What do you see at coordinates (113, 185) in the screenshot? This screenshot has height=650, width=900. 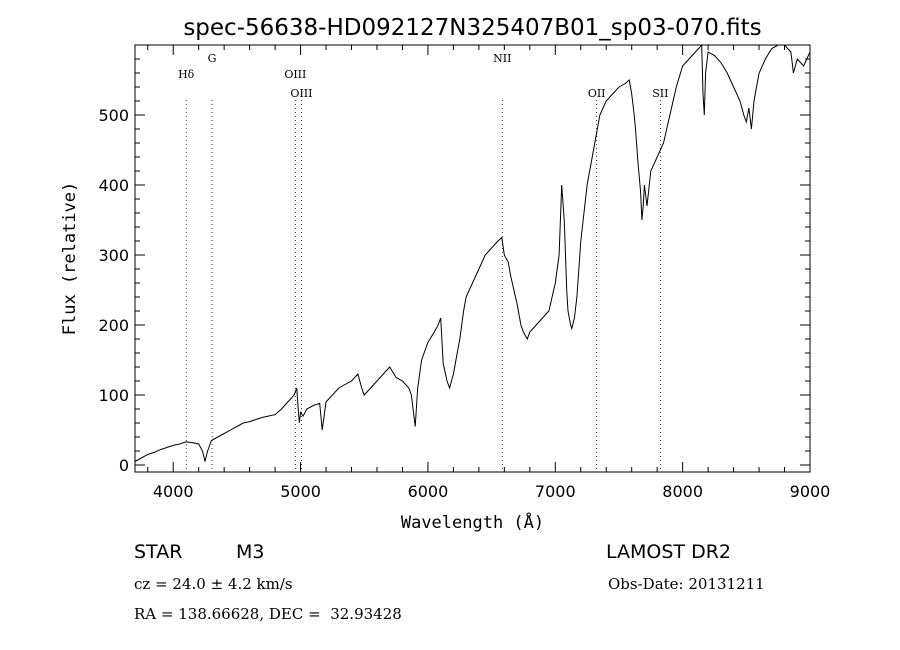 I see `y-tick-label: 400` at bounding box center [113, 185].